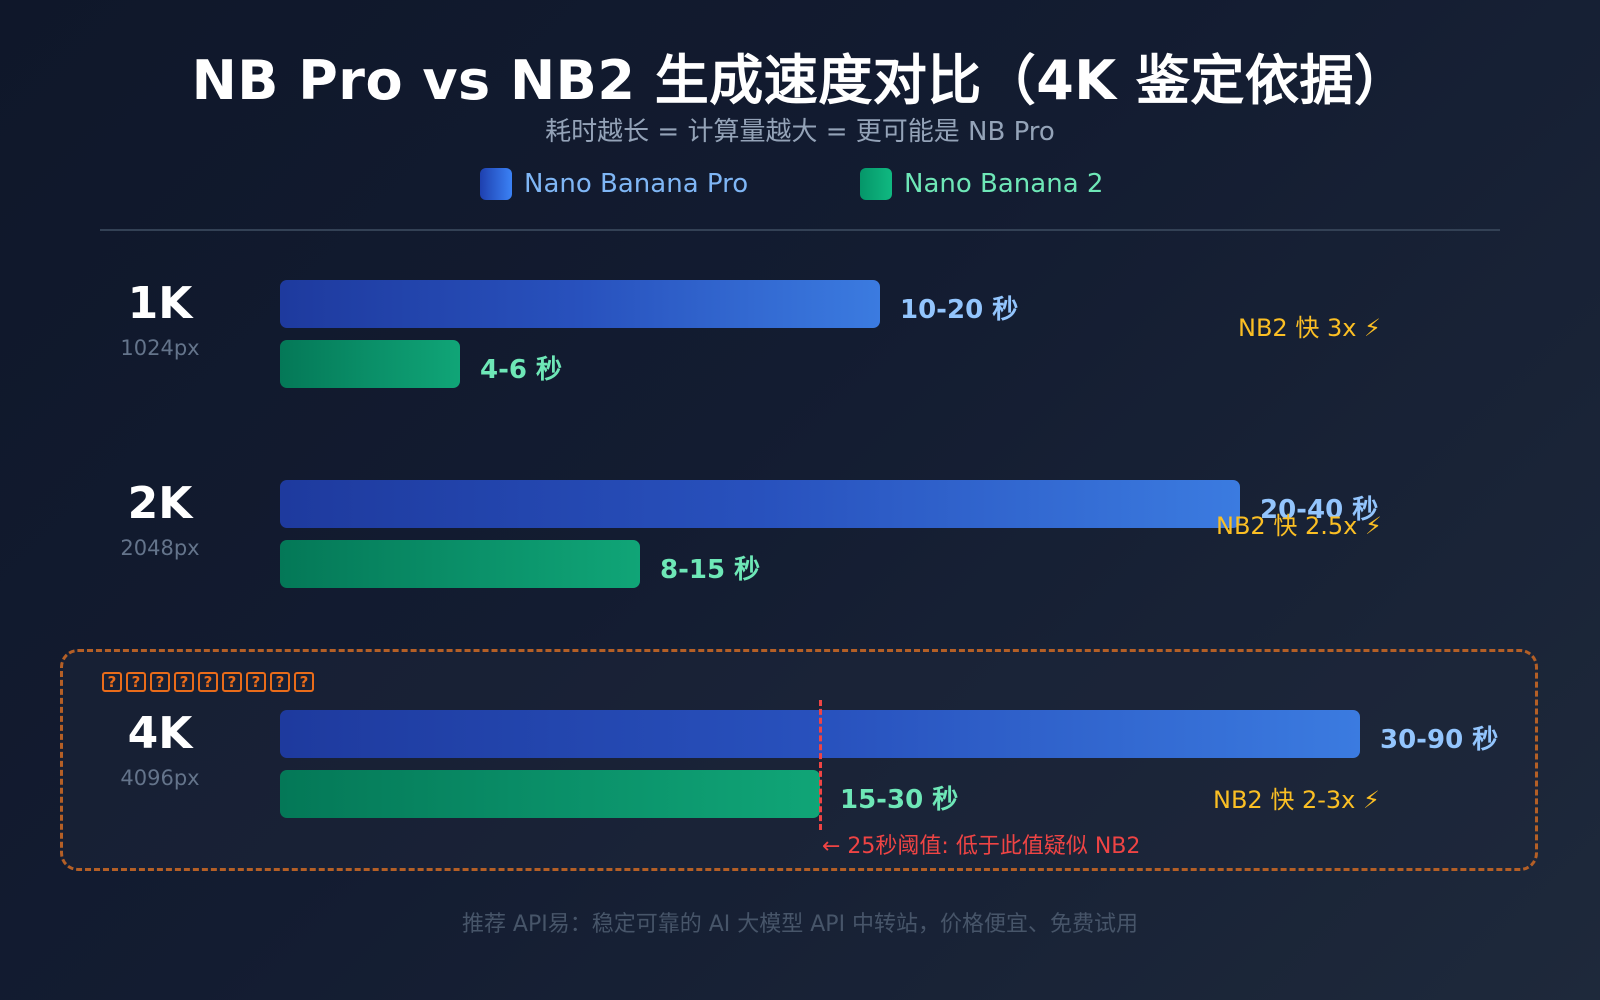 The image size is (1600, 1000). What do you see at coordinates (1296, 800) in the screenshot?
I see `row-4k-speedup: NB2 快 2-3x ⚡` at bounding box center [1296, 800].